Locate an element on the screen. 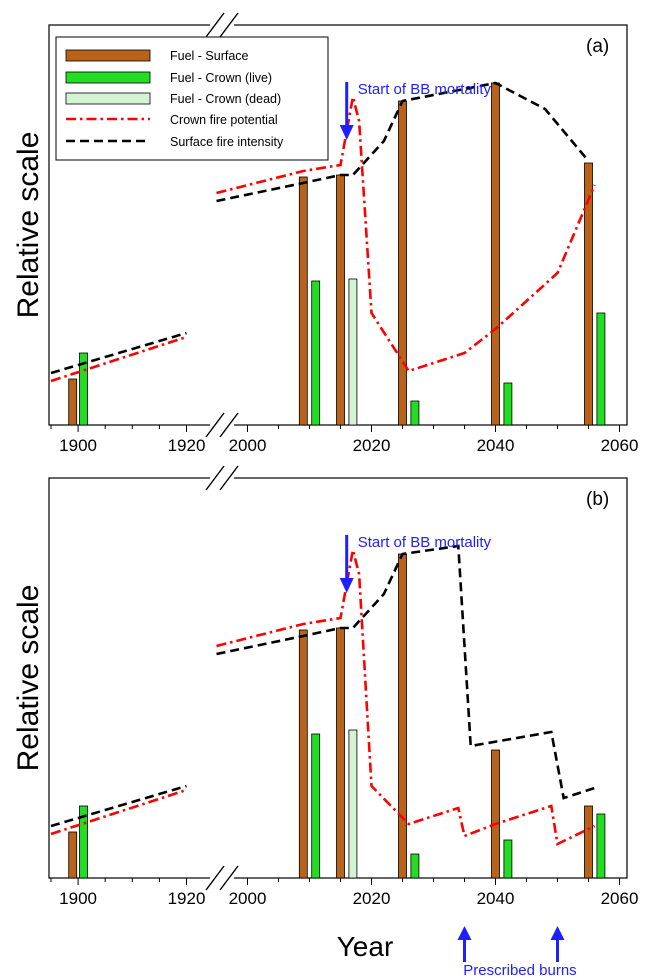  legend-swatch-fuel-surface is located at coordinates (108, 55).